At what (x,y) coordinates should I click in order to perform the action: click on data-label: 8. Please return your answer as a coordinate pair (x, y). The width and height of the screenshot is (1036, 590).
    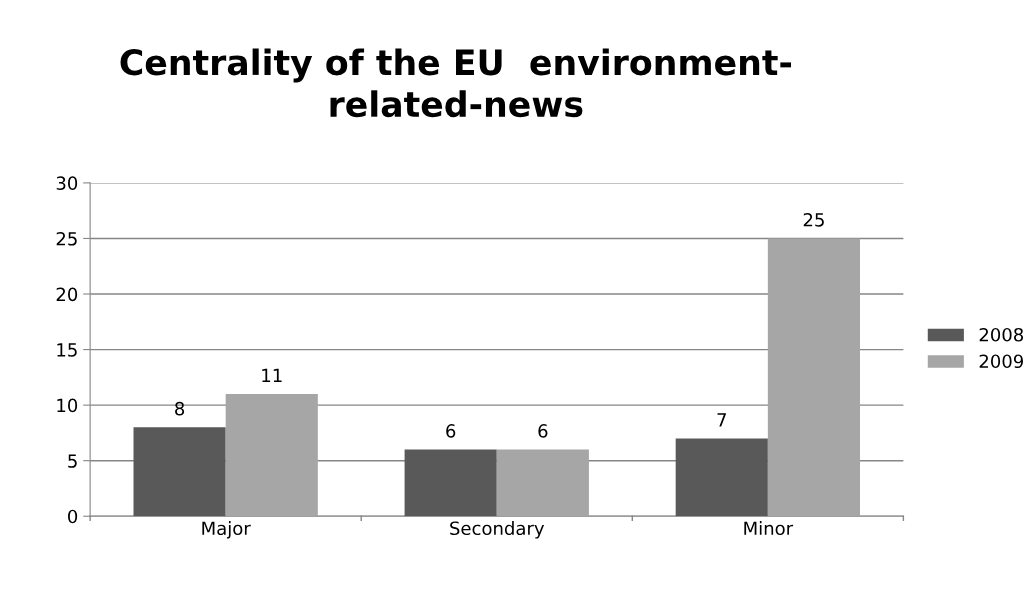
    Looking at the image, I should click on (180, 408).